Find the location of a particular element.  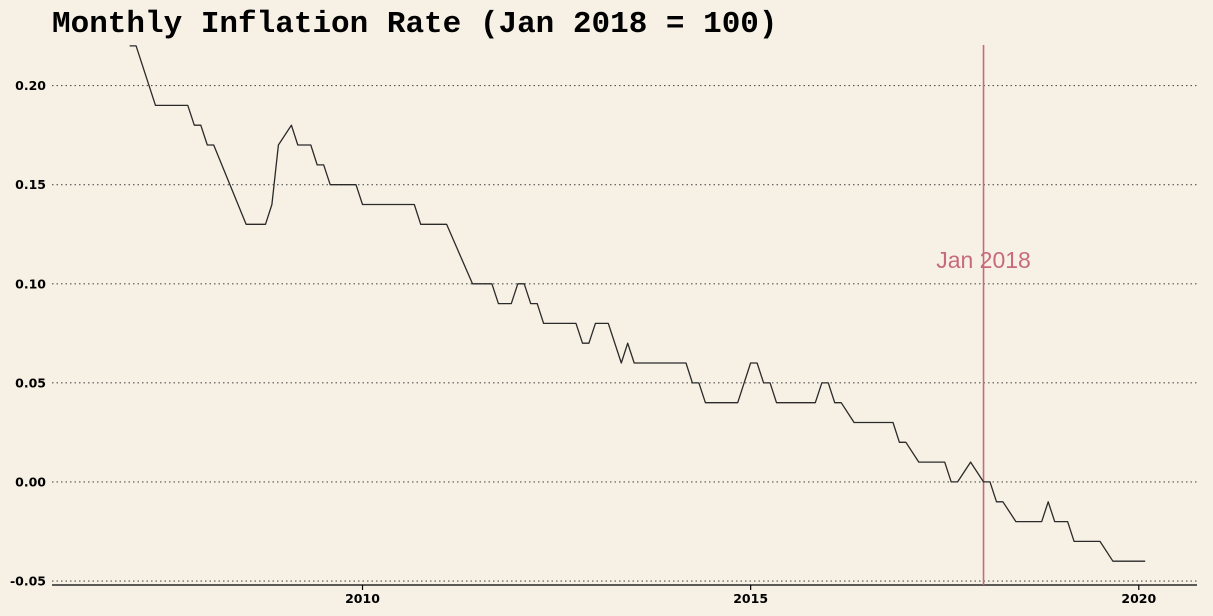

x-tick-label: 2010 is located at coordinates (362, 598).